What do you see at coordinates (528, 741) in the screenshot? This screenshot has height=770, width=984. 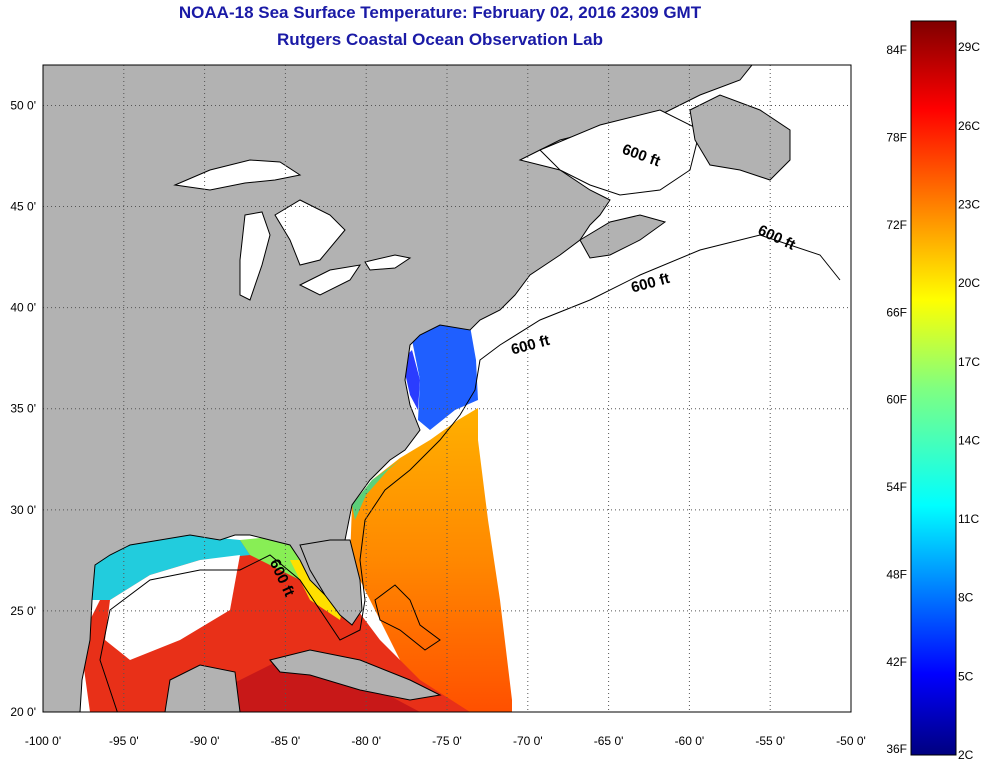 I see `lon-tick-label: -70 0'` at bounding box center [528, 741].